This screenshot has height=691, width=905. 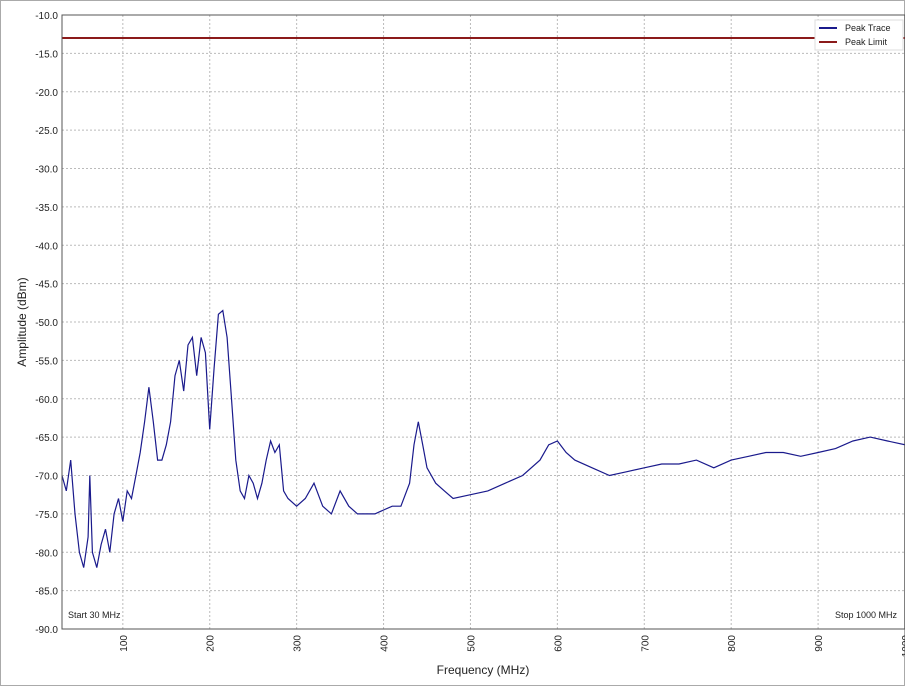 I want to click on y-axis-label: Amplitude (dBm), so click(x=22, y=321).